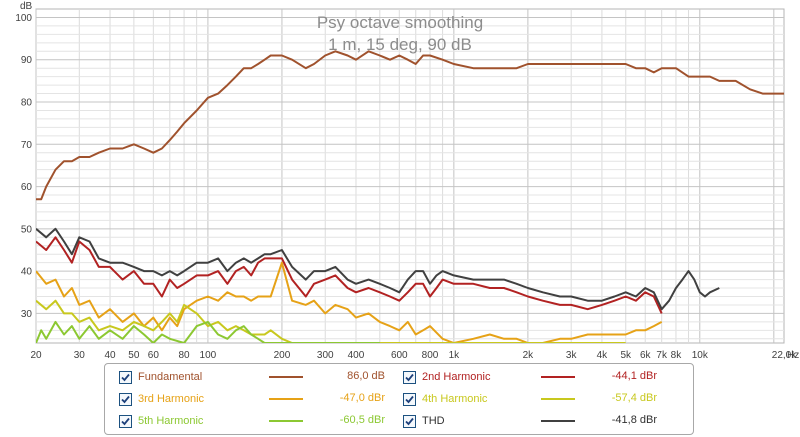  Describe the element at coordinates (362, 398) in the screenshot. I see `legend-level: -47,0 dBr` at that location.